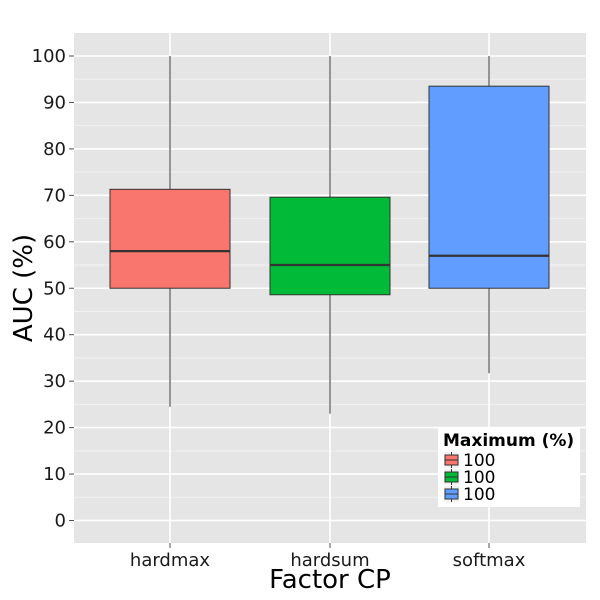 The image size is (600, 600). I want to click on legend-background, so click(509, 467).